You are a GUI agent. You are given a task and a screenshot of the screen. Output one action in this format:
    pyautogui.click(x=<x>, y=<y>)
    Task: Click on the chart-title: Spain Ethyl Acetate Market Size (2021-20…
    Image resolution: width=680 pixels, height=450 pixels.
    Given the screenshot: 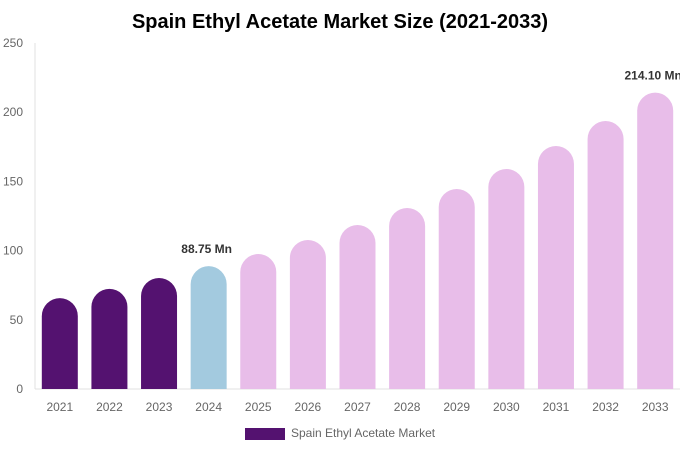 What is the action you would take?
    pyautogui.click(x=340, y=22)
    